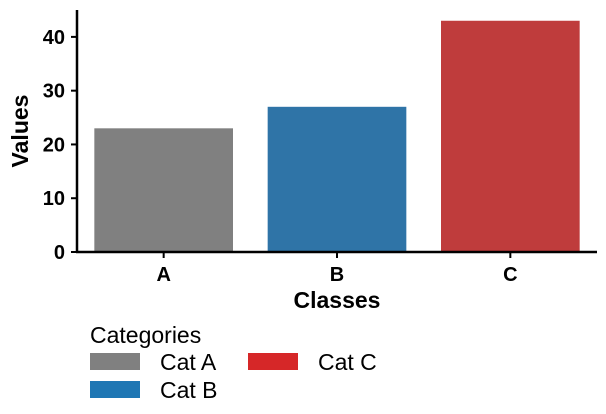 This screenshot has height=414, width=606. I want to click on y-tick-label: 0, so click(59, 253).